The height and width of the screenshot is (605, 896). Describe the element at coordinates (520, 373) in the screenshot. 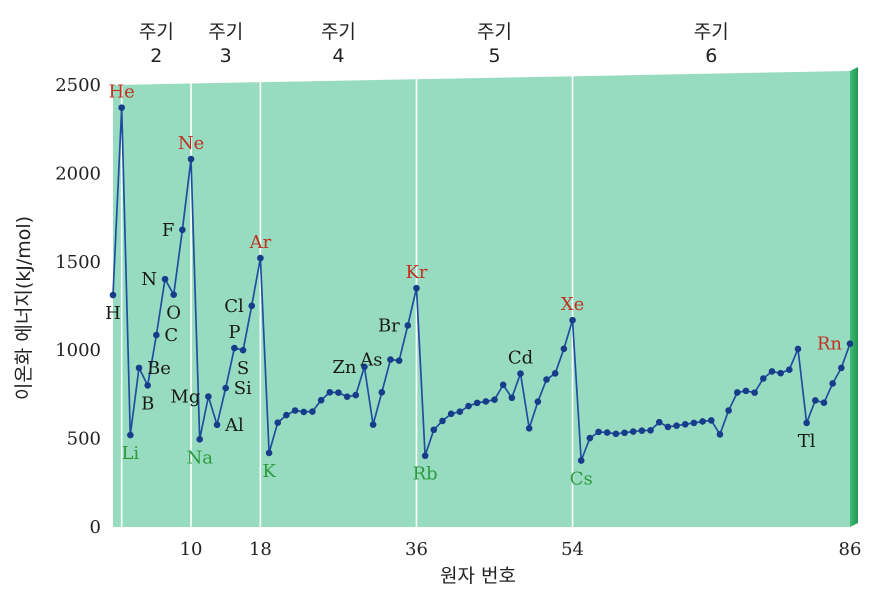

I see `point-z48` at that location.